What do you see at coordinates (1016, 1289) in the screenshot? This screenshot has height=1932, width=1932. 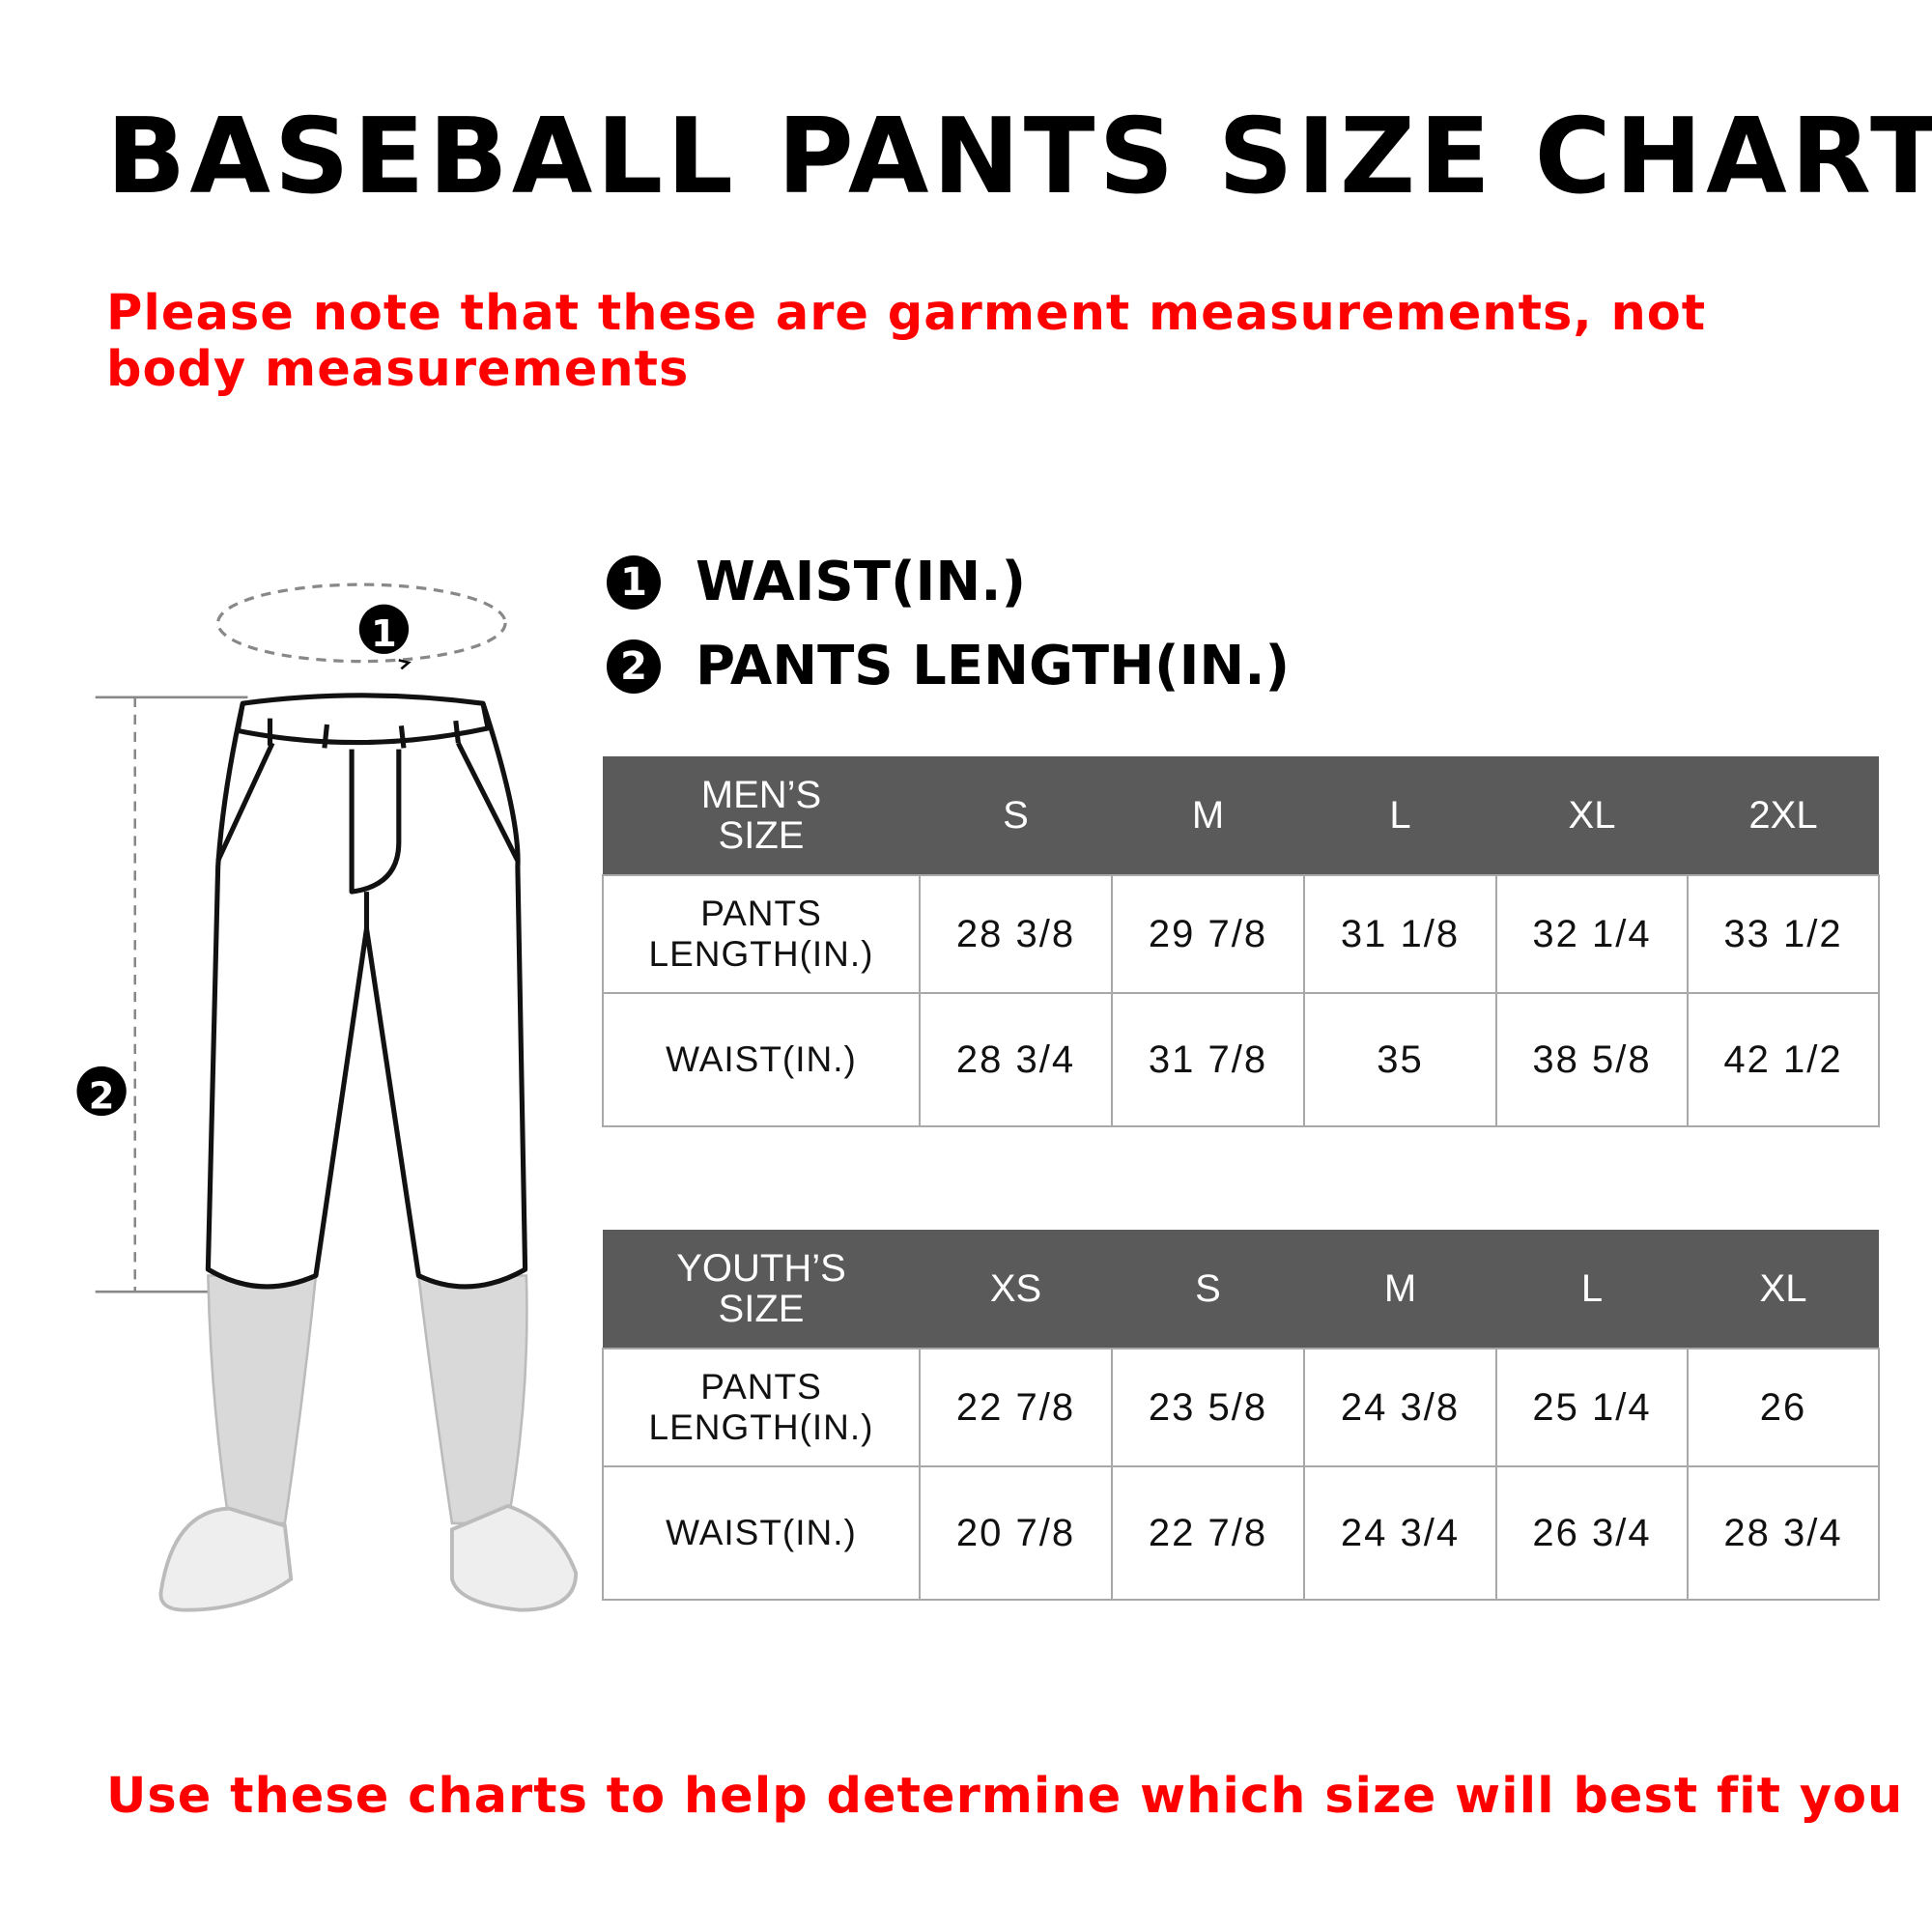 I see `size-header: XS` at bounding box center [1016, 1289].